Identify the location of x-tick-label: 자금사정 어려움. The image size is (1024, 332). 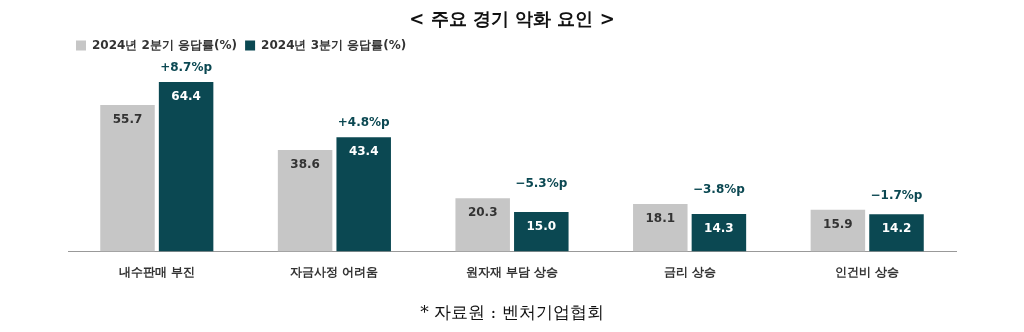
(334, 271).